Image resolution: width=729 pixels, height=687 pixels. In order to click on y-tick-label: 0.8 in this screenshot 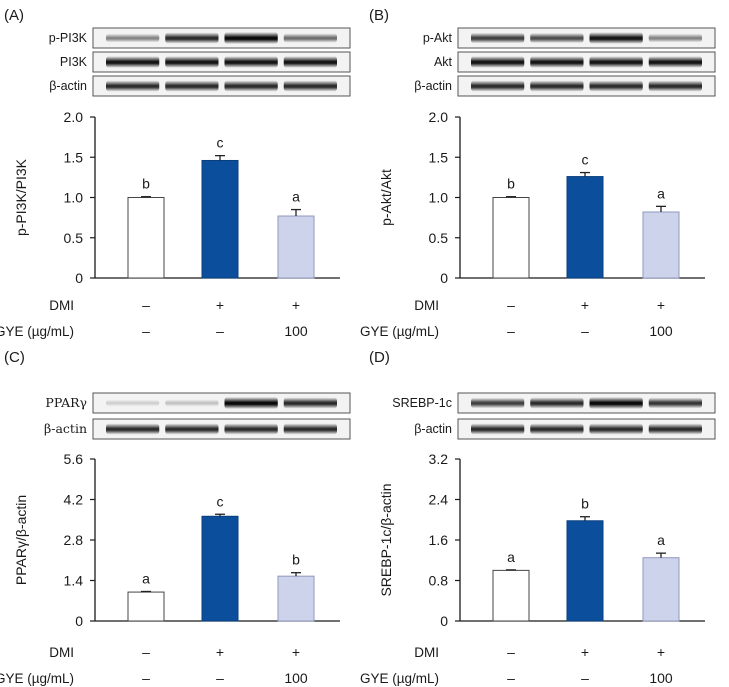, I will do `click(439, 581)`.